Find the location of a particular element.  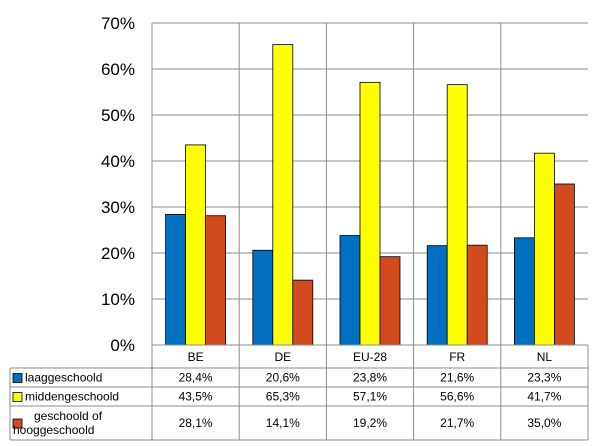

data-label: 28,1% is located at coordinates (196, 423).